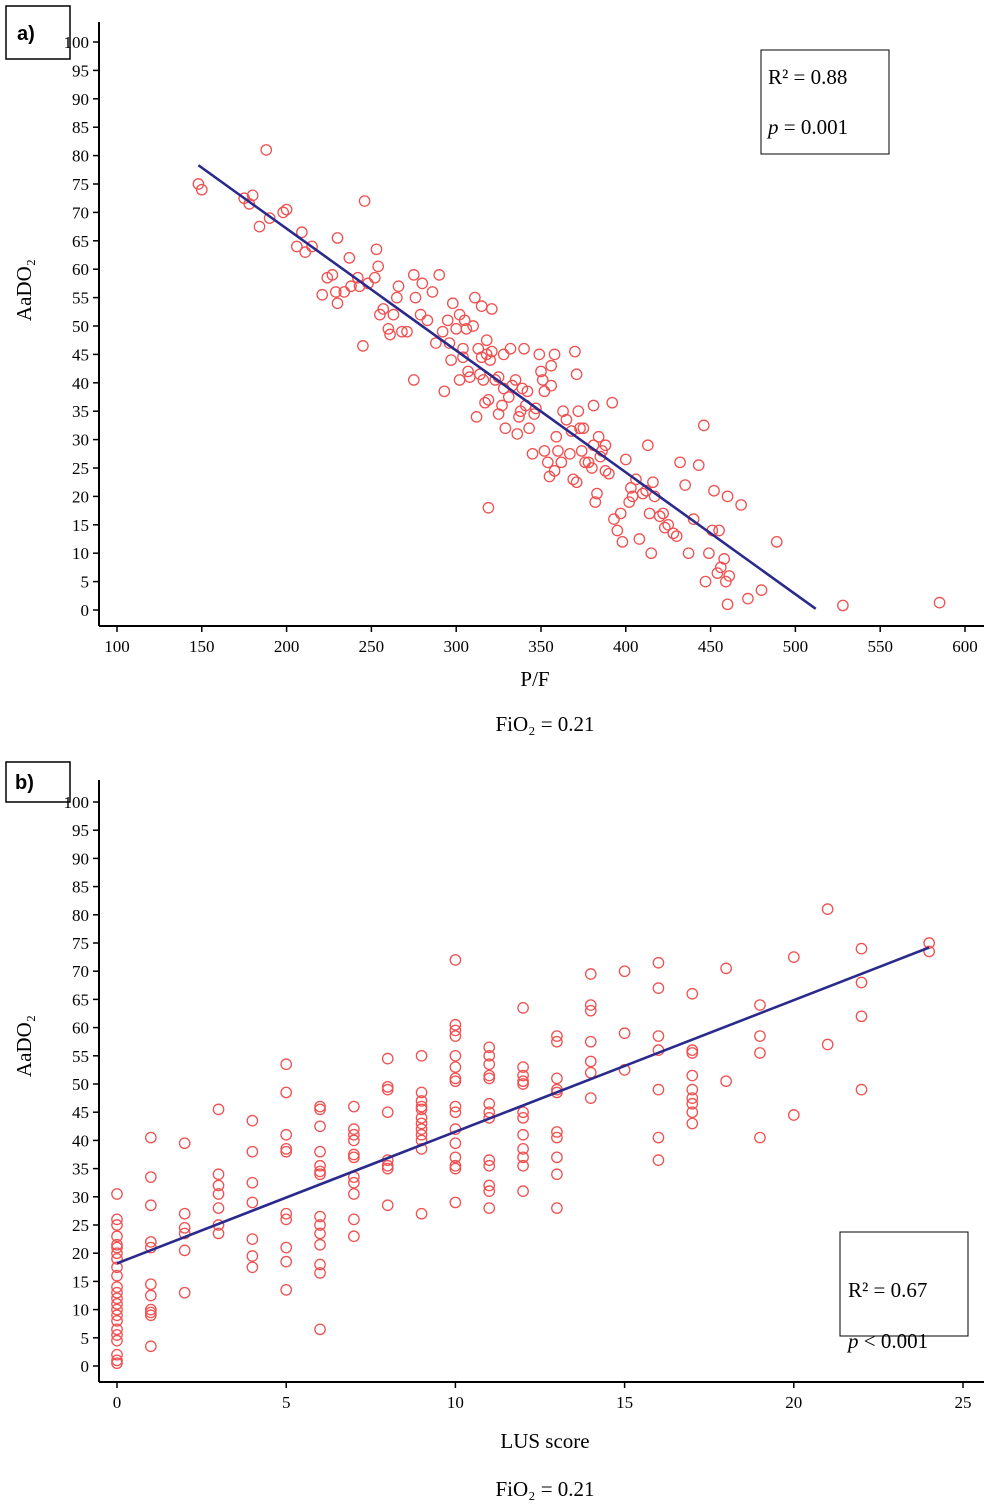  What do you see at coordinates (80, 440) in the screenshot?
I see `y-tick-label: 30` at bounding box center [80, 440].